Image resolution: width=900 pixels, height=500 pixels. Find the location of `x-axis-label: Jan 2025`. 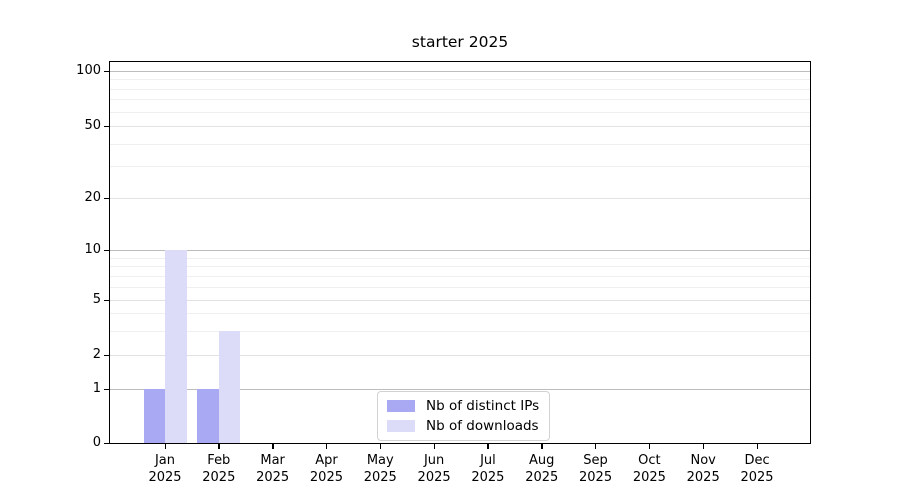

x-axis-label: Jan 2025 is located at coordinates (165, 469).